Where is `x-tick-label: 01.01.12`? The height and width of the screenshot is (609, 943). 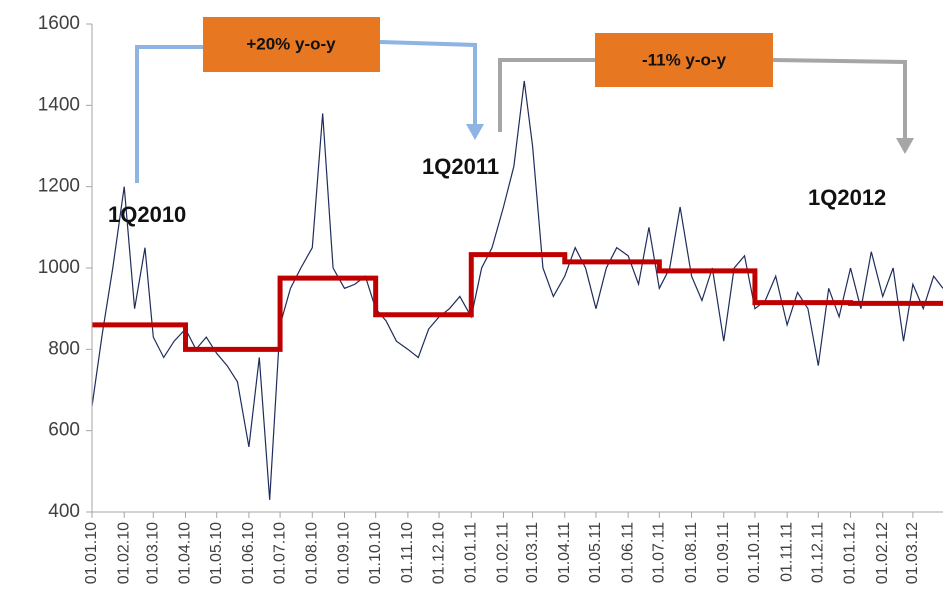
x-tick-label: 01.01.12 is located at coordinates (850, 553).